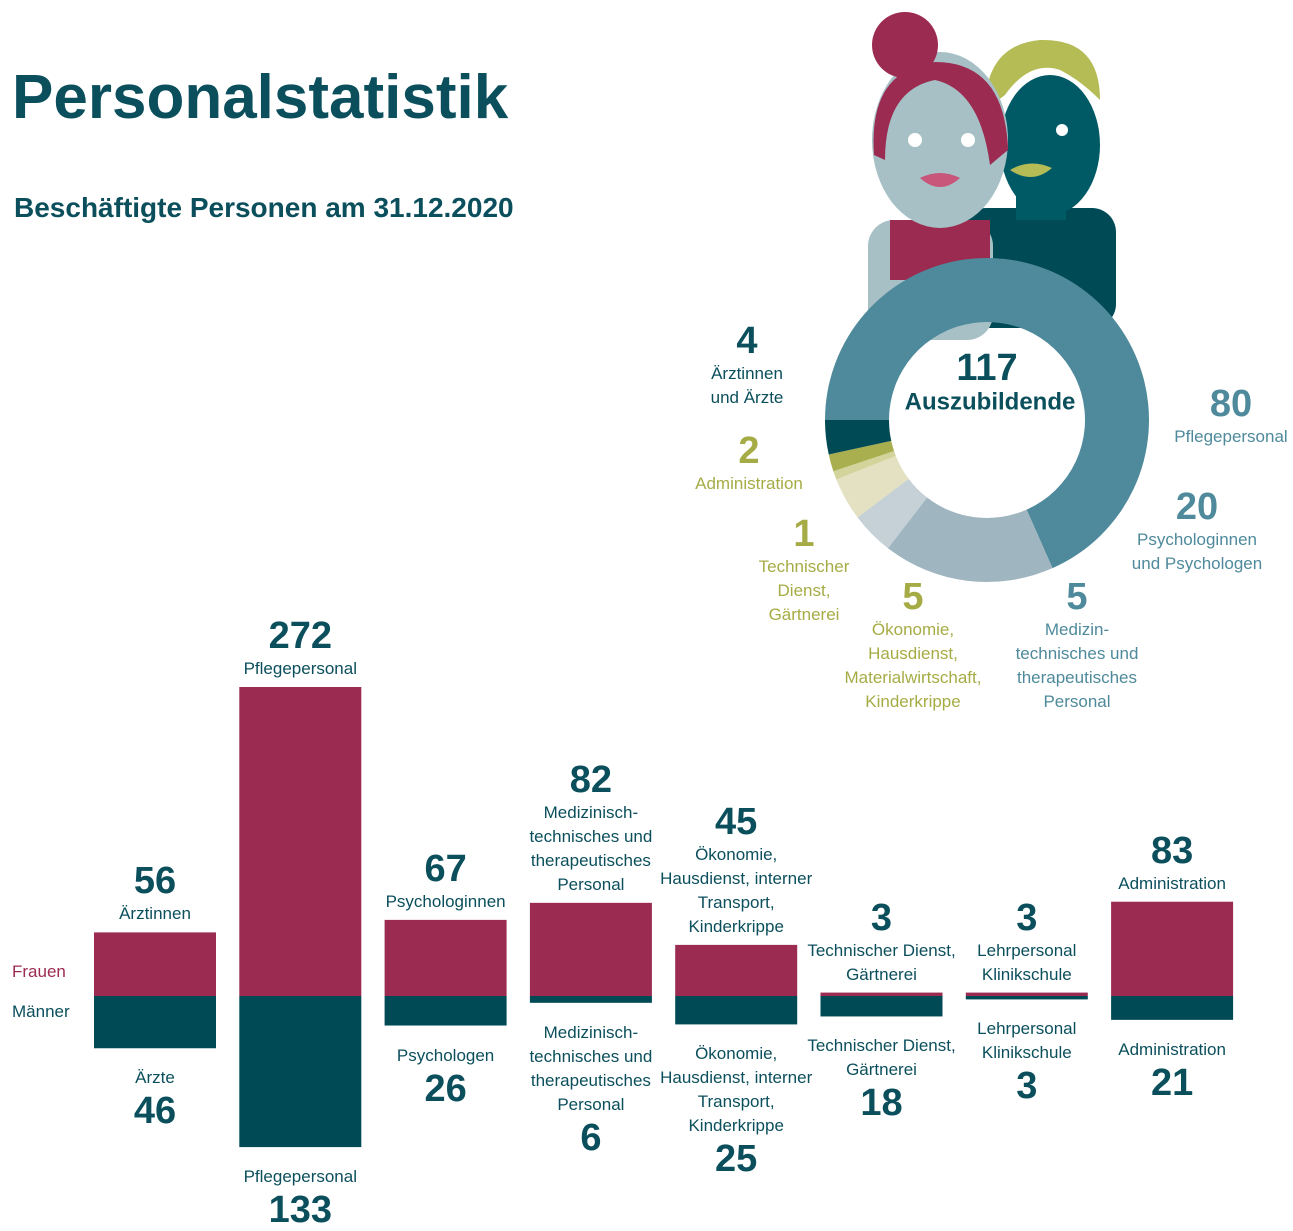  I want to click on value-label: 26, so click(445, 1088).